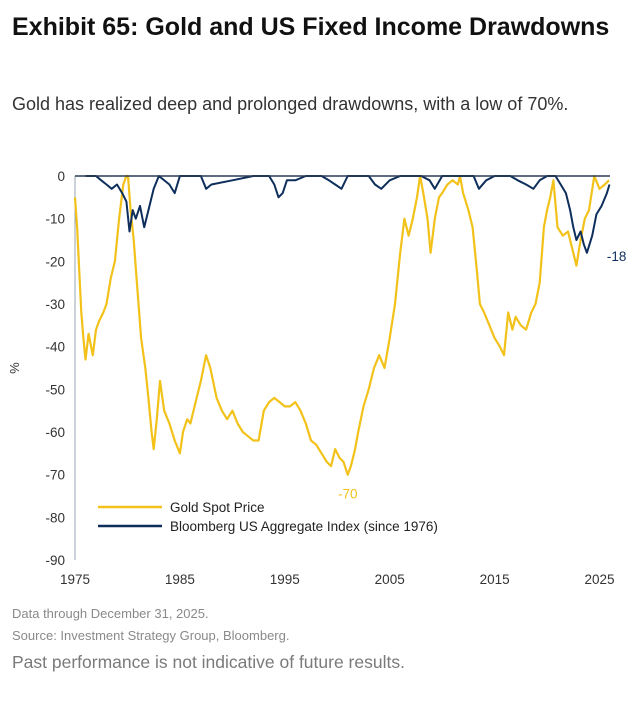 The height and width of the screenshot is (713, 640). What do you see at coordinates (55, 261) in the screenshot?
I see `y-tick-label: -20` at bounding box center [55, 261].